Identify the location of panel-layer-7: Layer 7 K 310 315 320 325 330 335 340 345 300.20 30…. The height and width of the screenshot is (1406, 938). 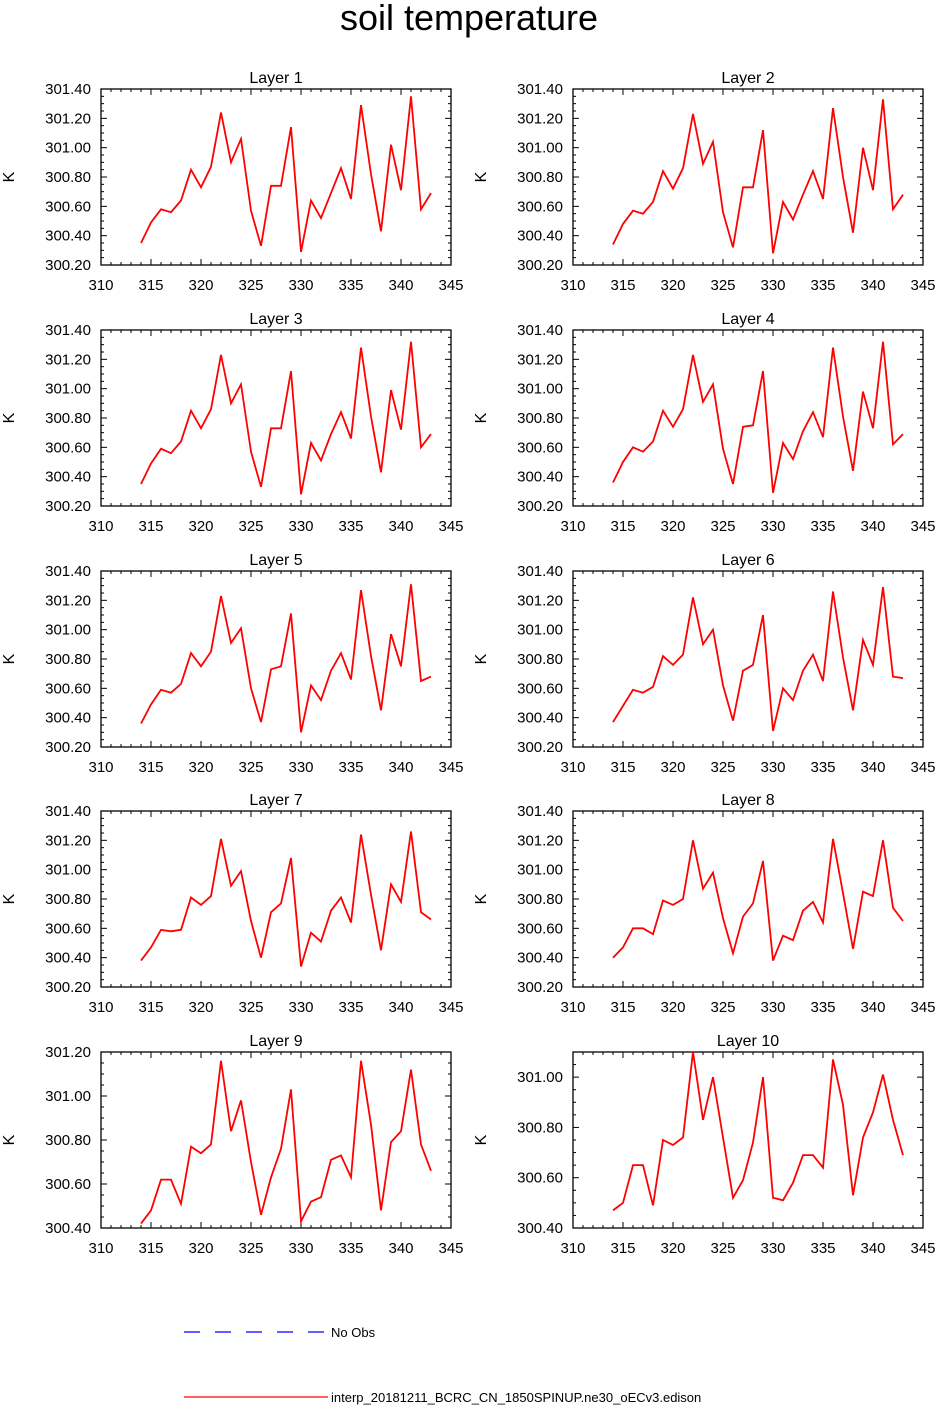
(232, 904).